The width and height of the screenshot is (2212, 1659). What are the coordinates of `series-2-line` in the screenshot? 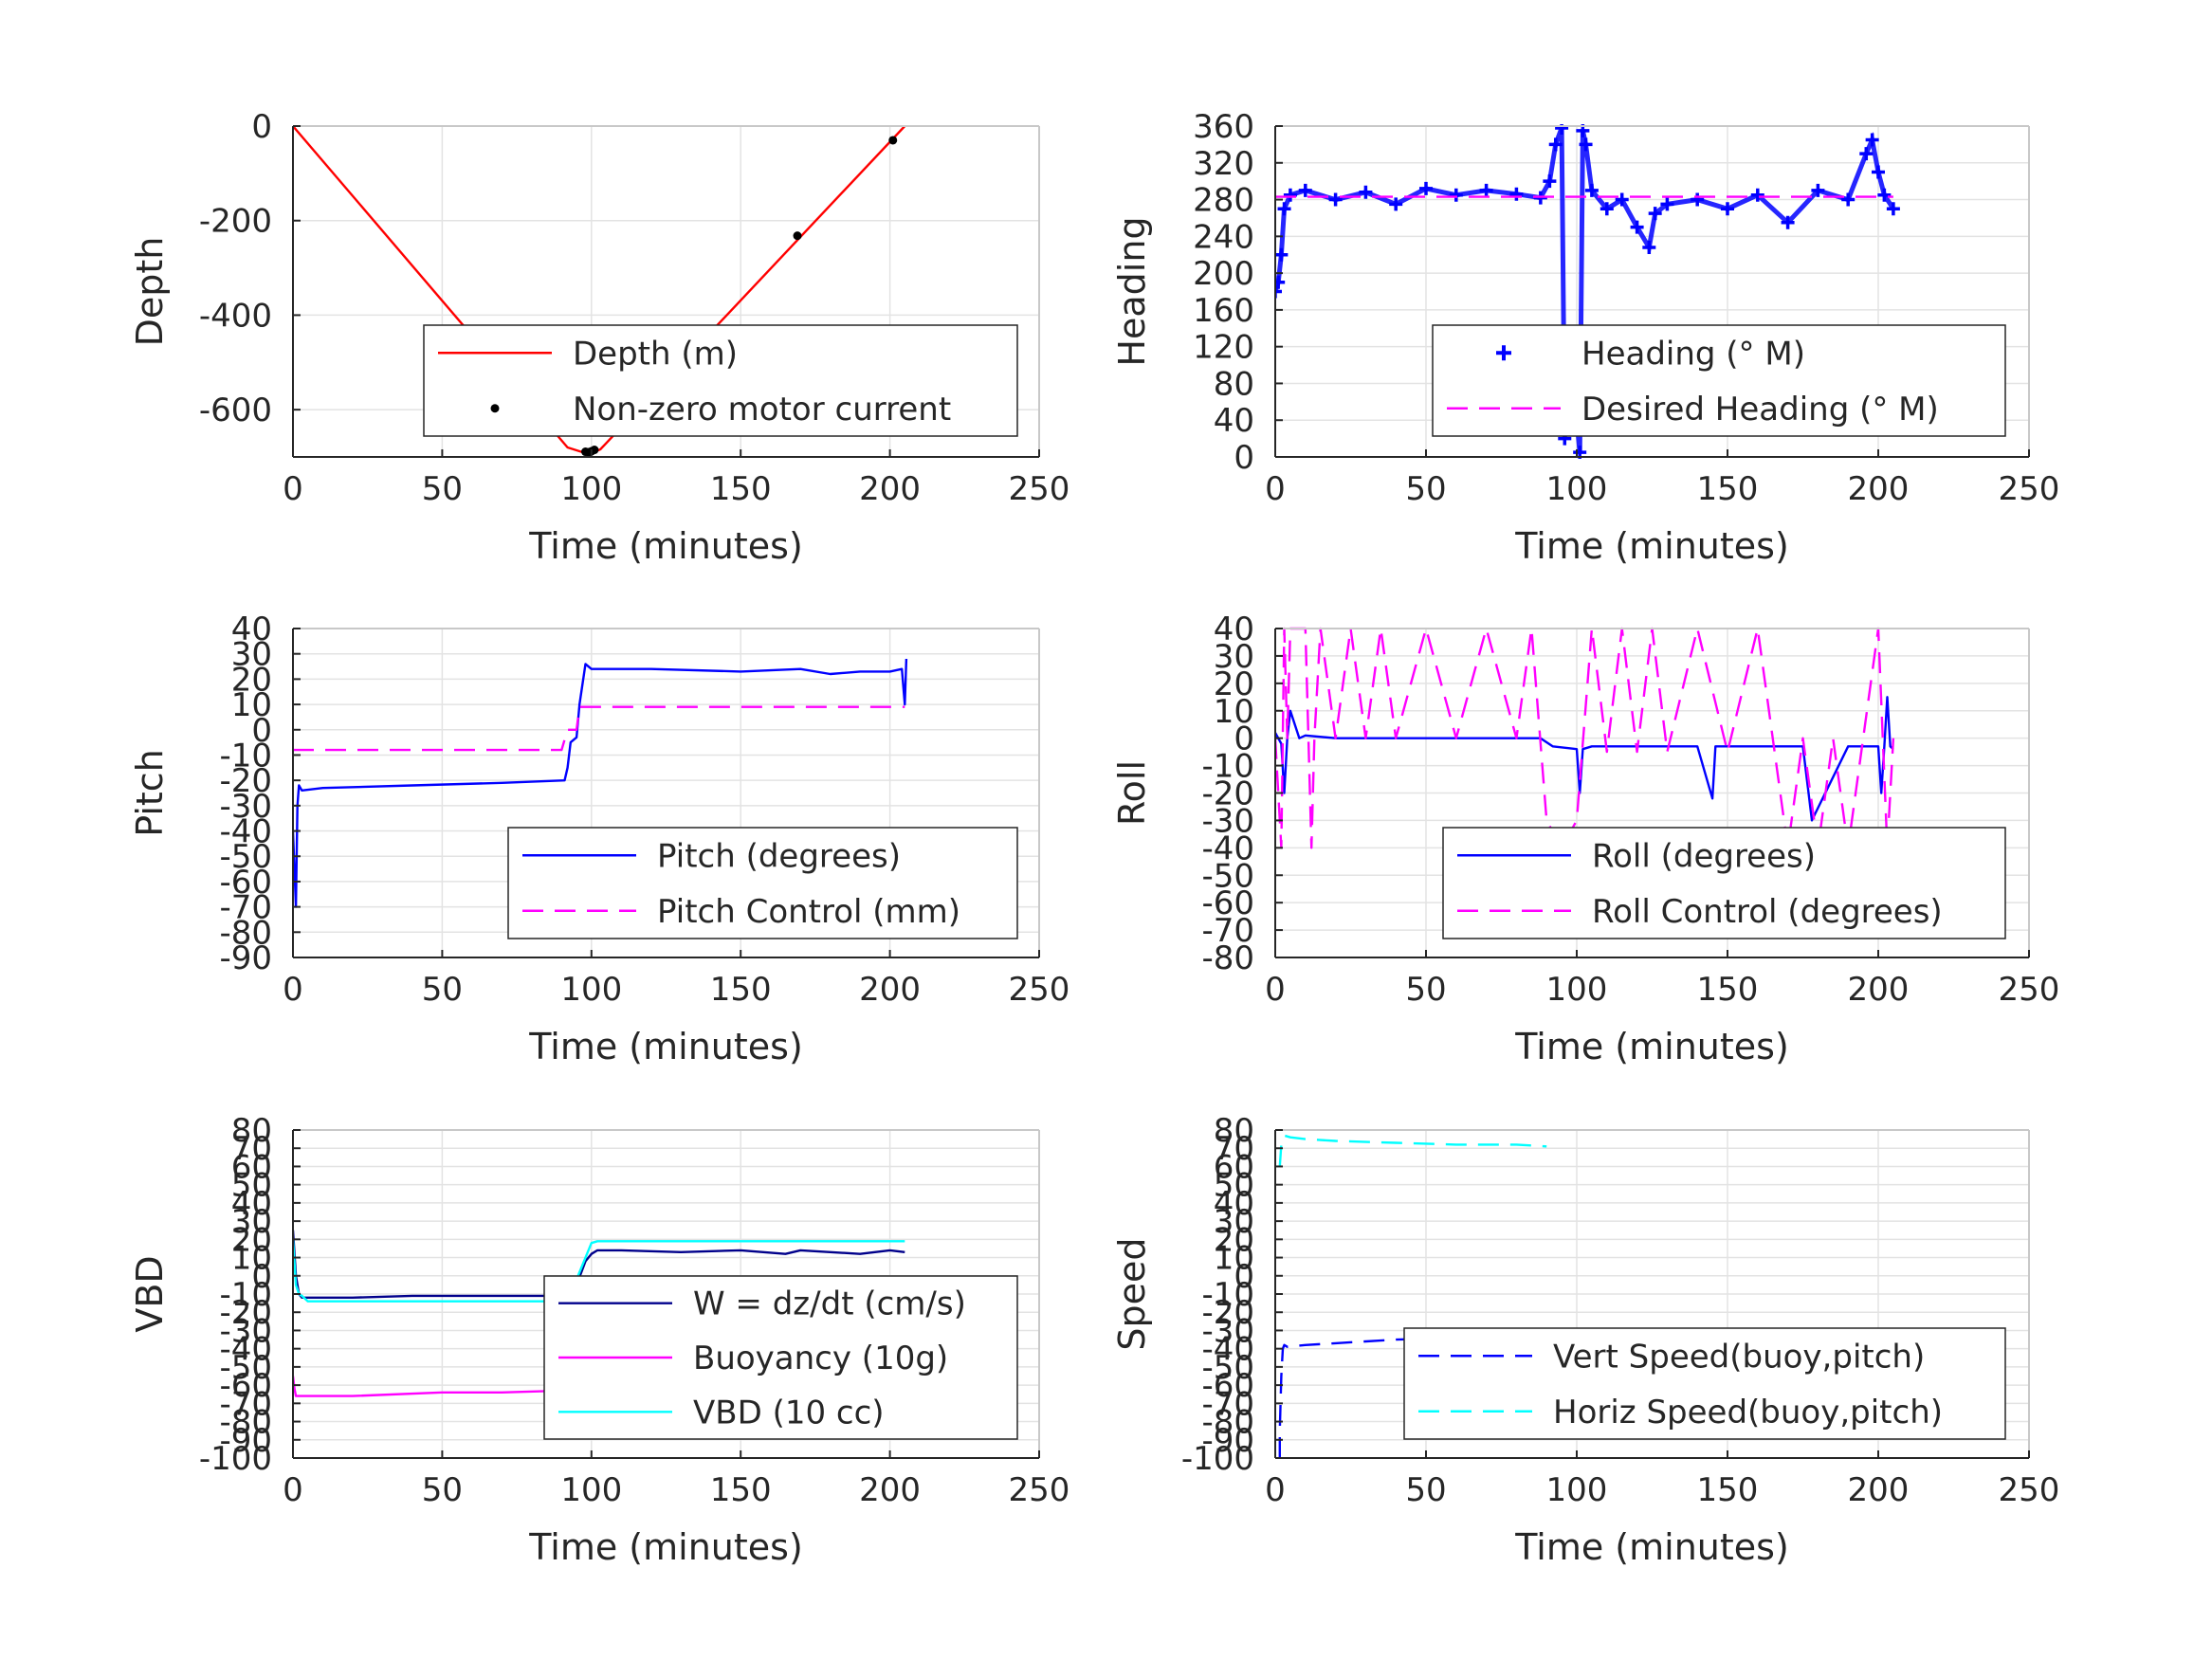 It's located at (427, 1386).